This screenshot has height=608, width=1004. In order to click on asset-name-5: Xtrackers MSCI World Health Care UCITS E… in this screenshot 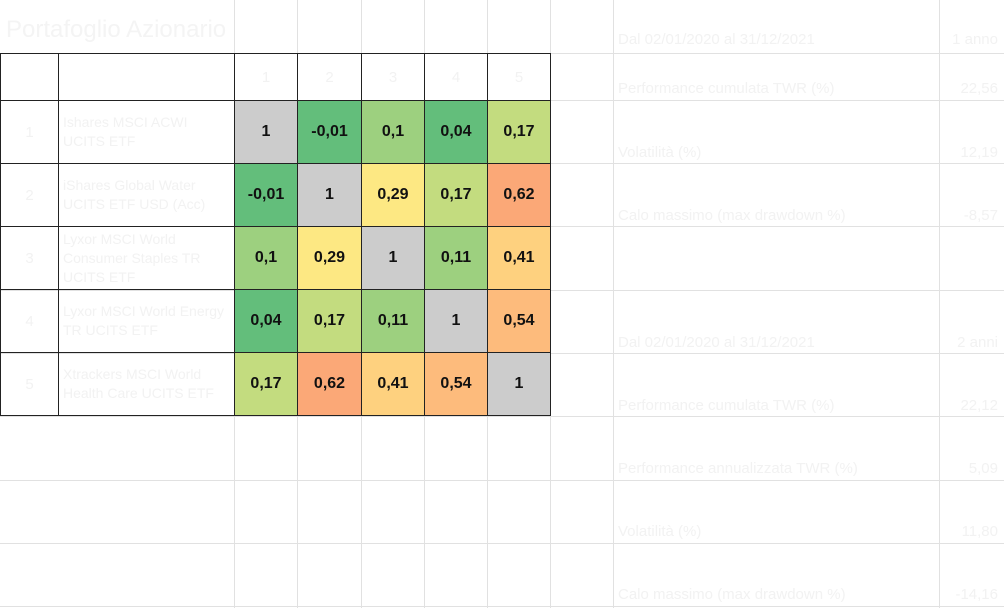, I will do `click(146, 384)`.